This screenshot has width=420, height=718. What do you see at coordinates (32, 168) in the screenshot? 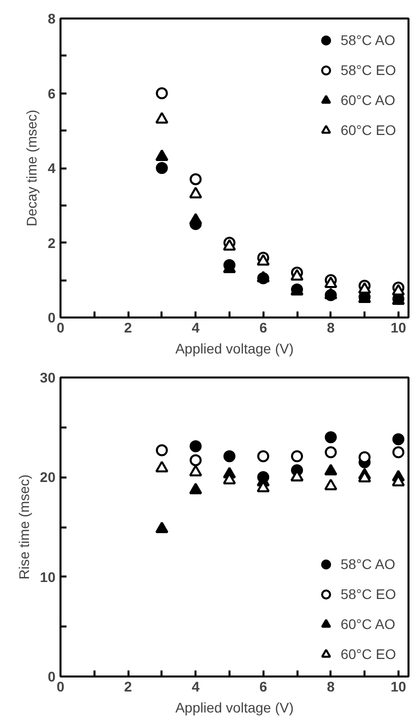
I see `y-axis-title: Decay time (msec)` at bounding box center [32, 168].